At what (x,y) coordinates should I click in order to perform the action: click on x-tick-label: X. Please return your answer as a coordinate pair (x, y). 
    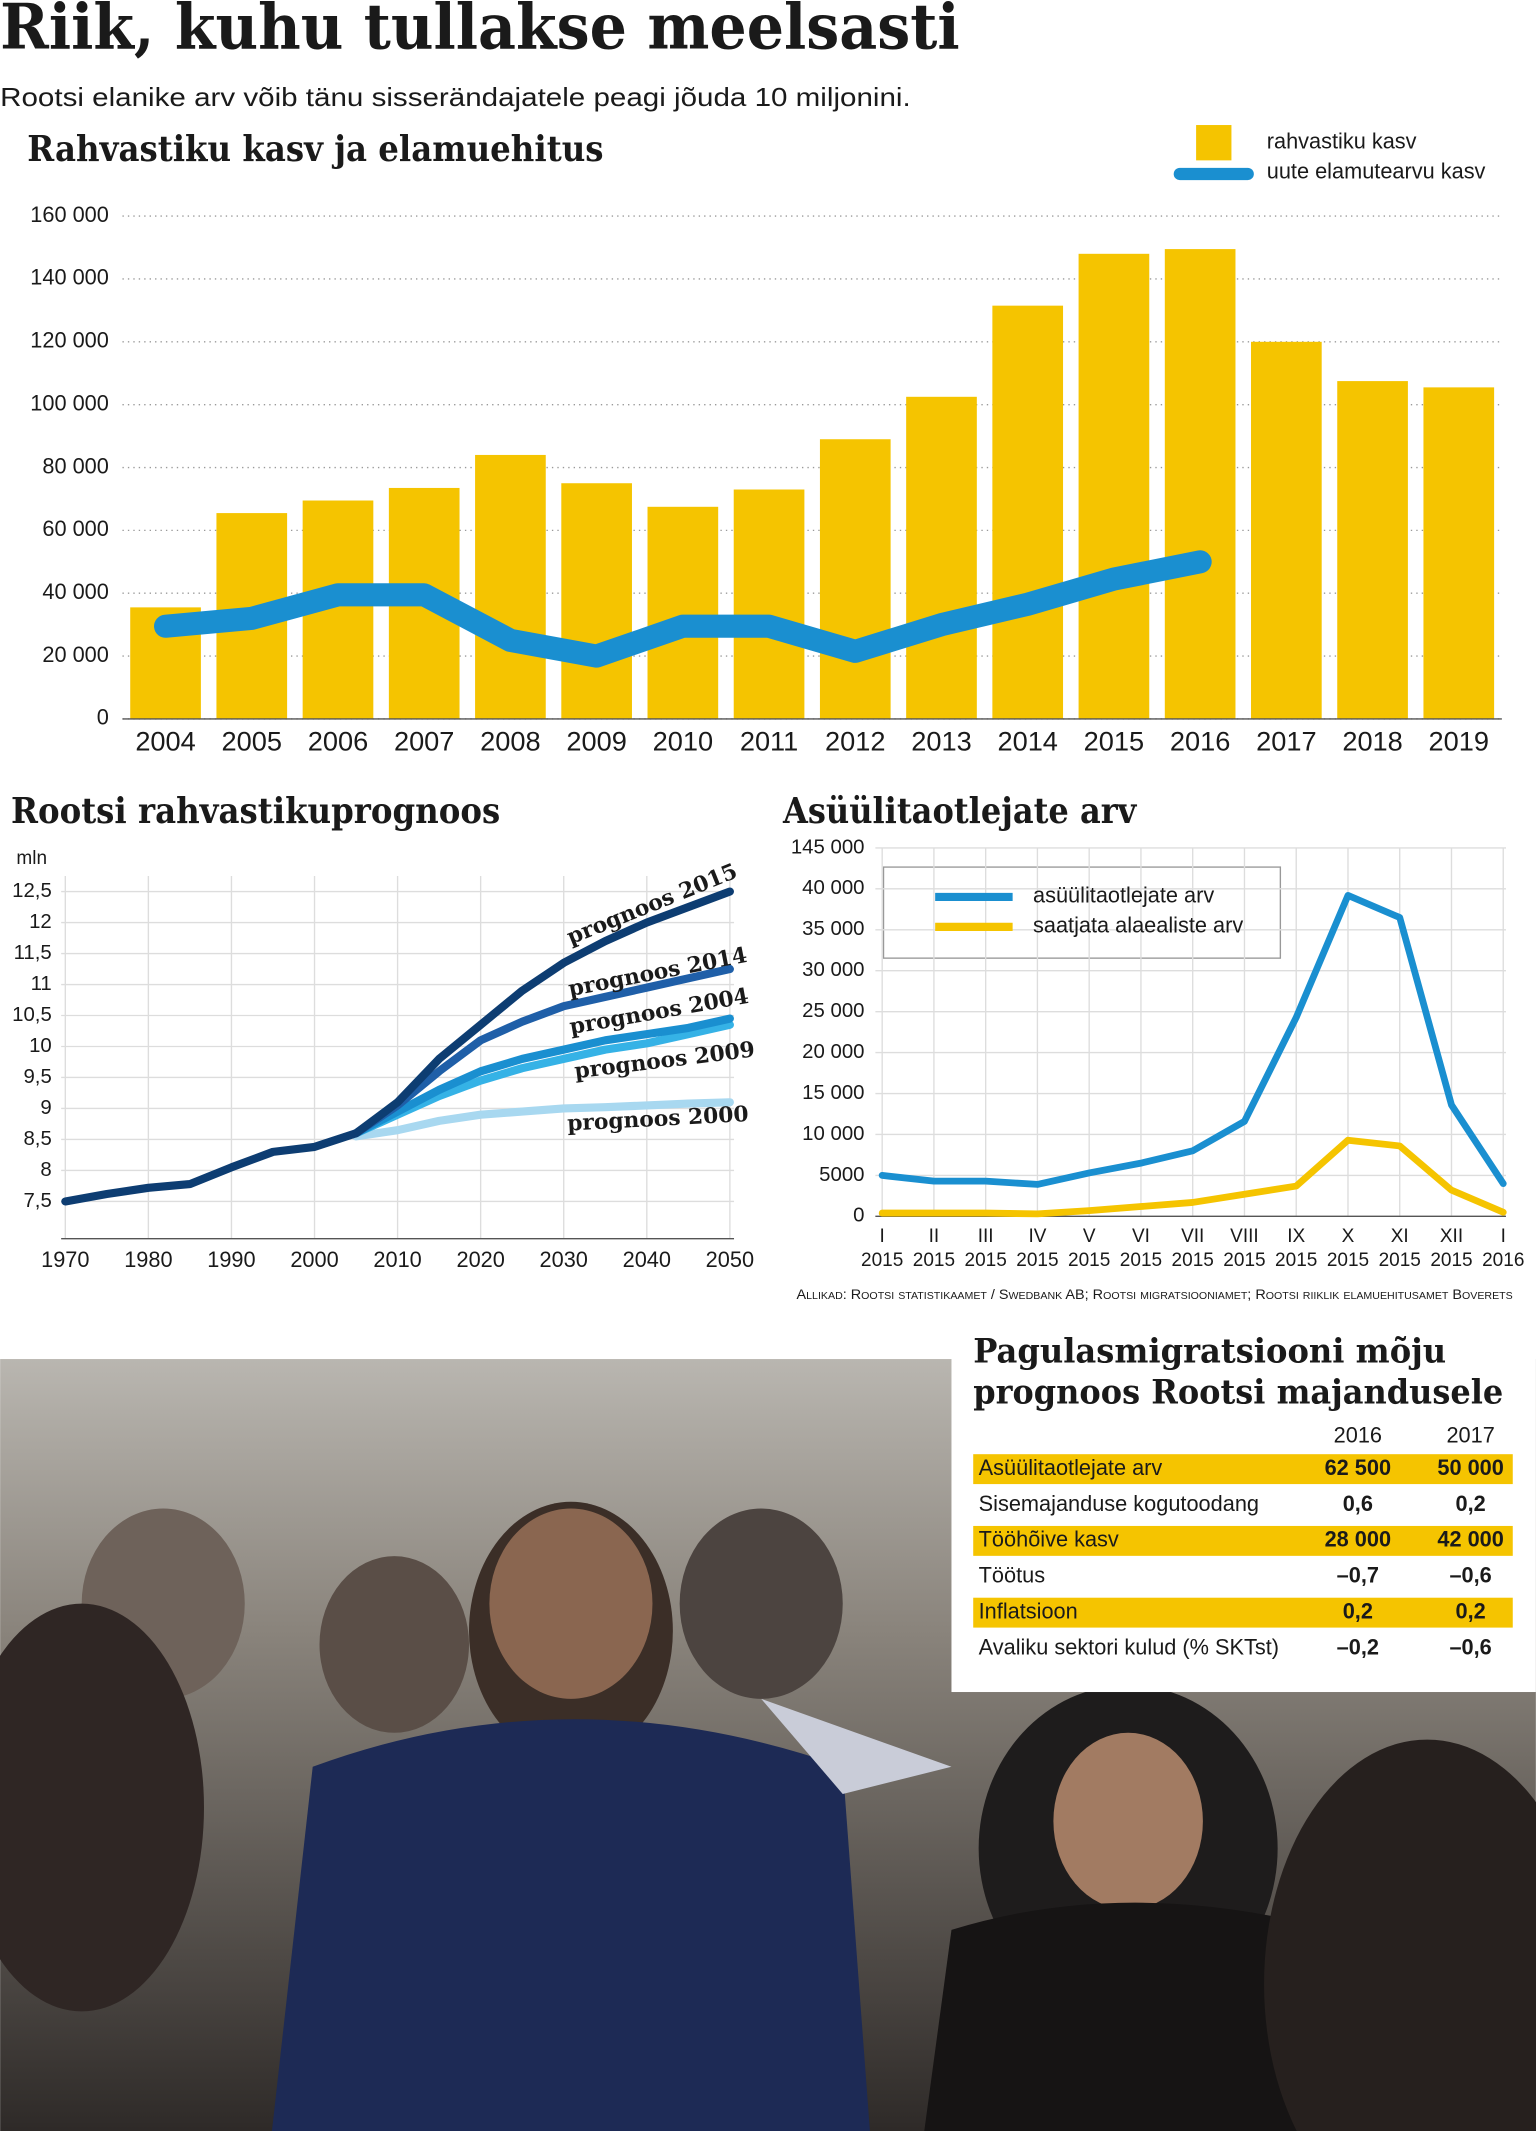
    Looking at the image, I should click on (1348, 1236).